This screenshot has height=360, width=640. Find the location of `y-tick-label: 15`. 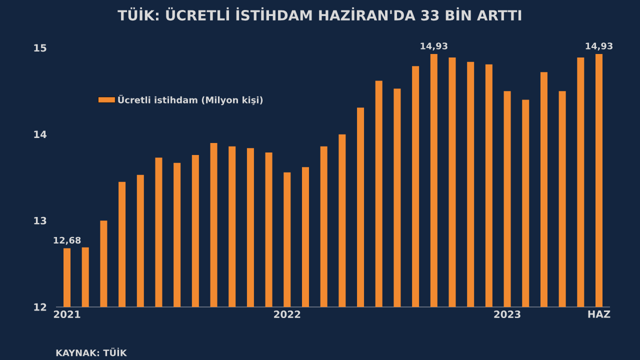

y-tick-label: 15 is located at coordinates (40, 48).